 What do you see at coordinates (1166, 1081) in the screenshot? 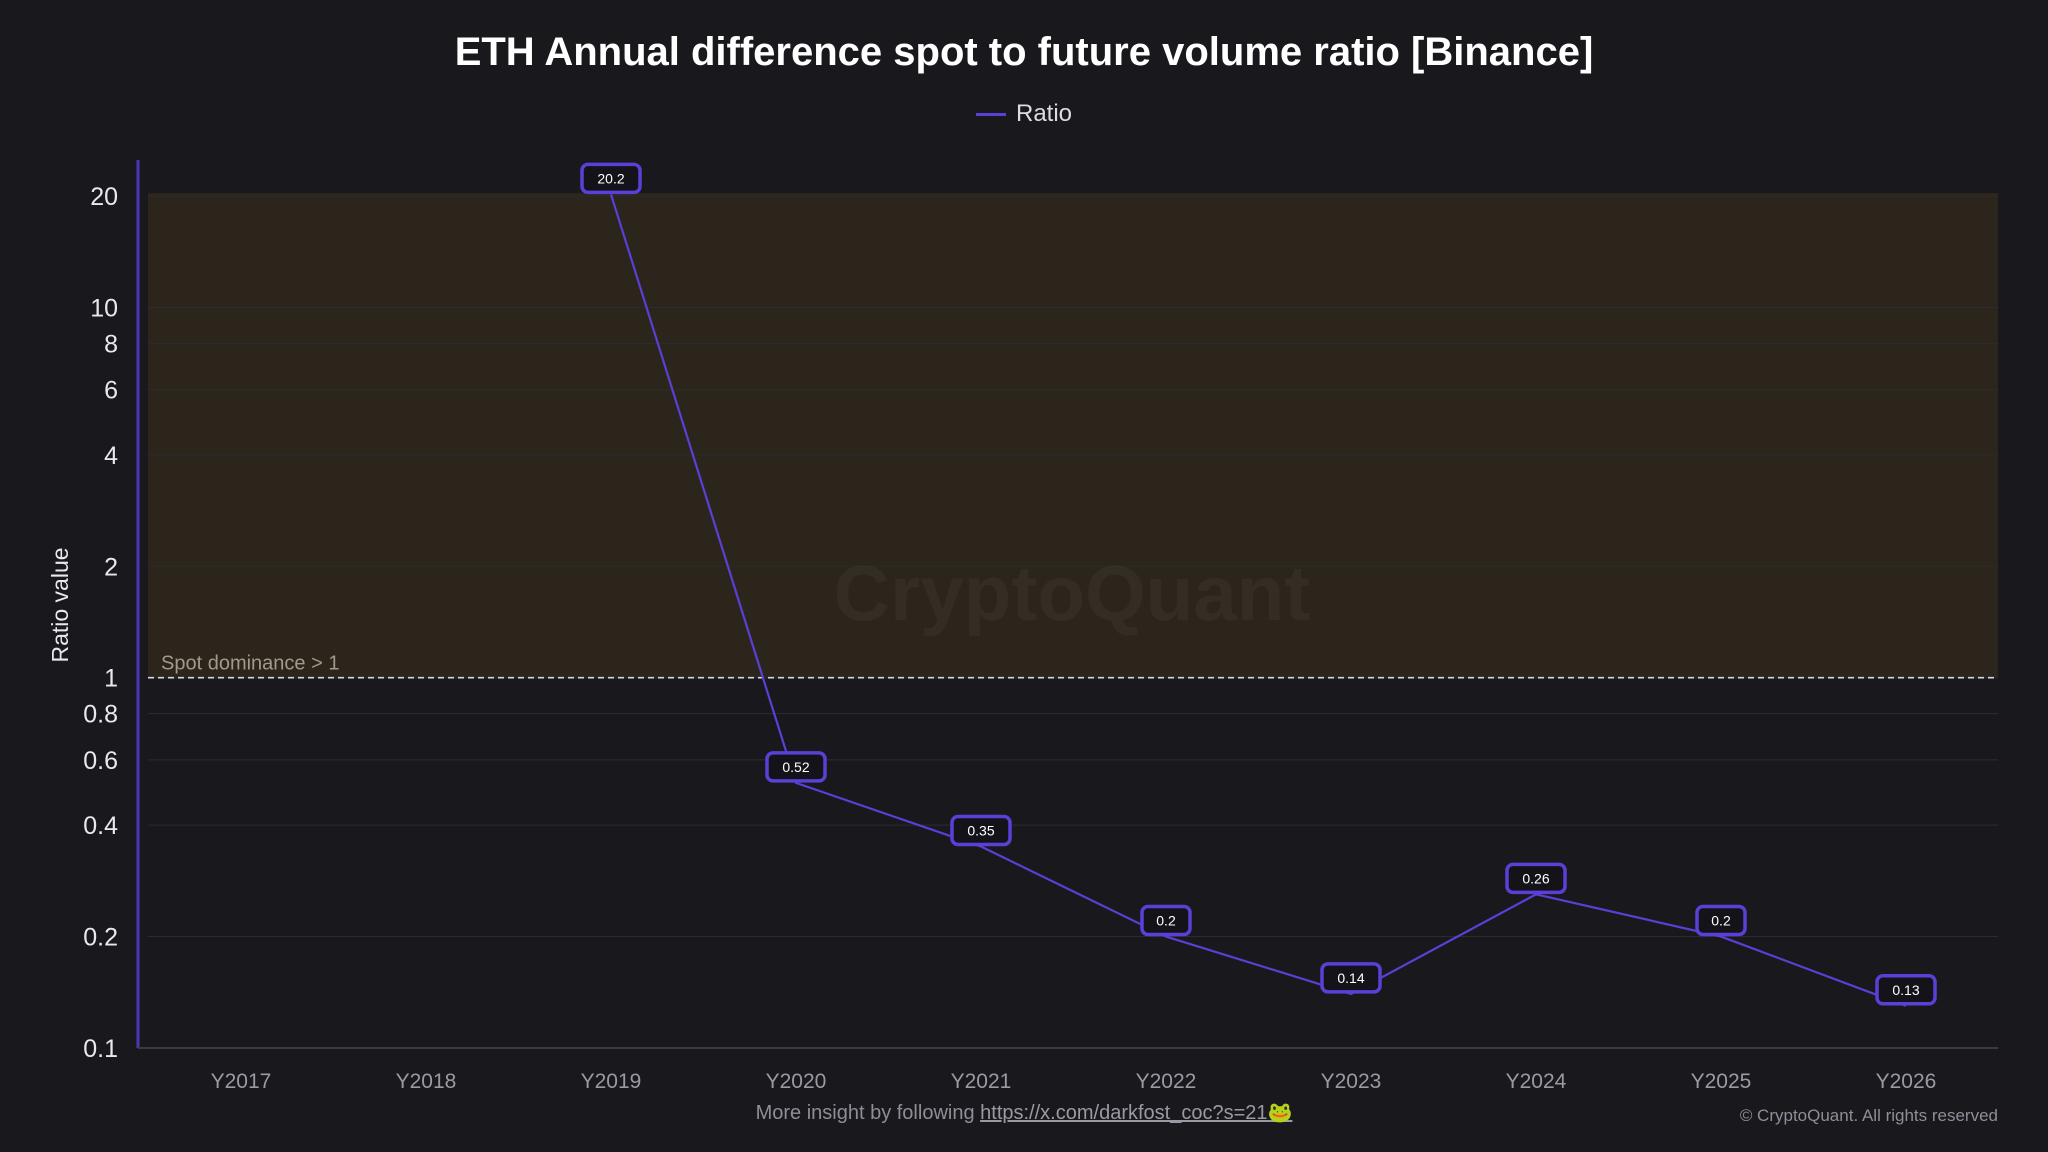
I see `x-tick-label: Y2022` at bounding box center [1166, 1081].